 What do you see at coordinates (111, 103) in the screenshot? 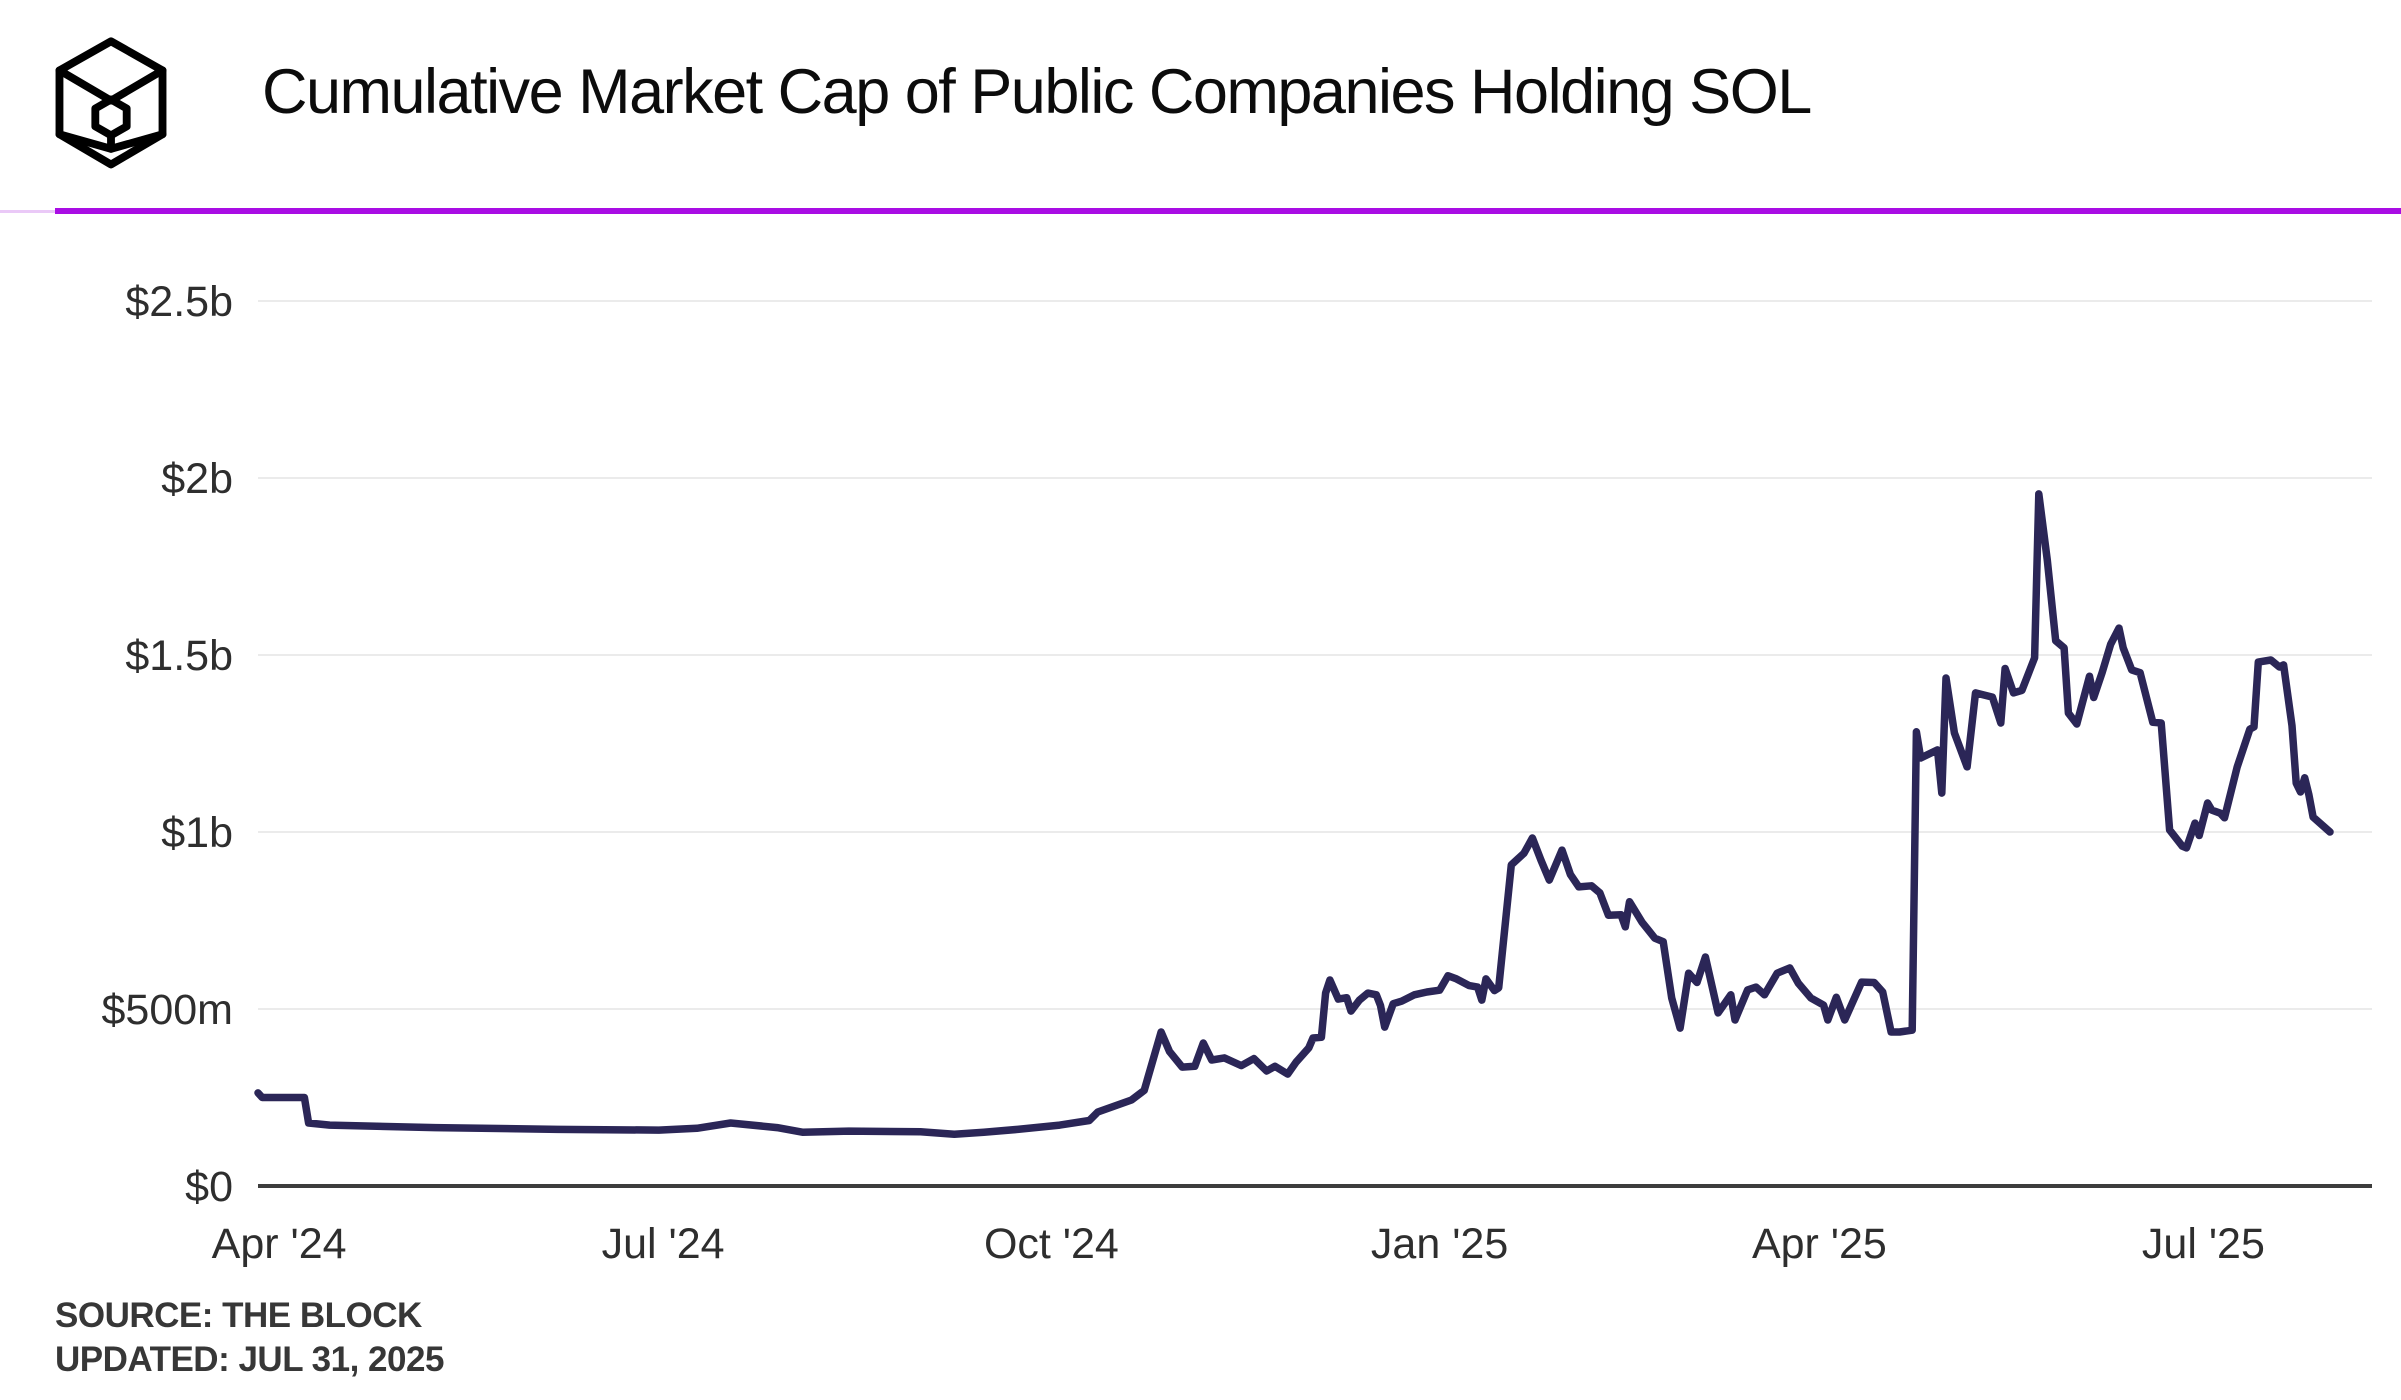
I see `the-block-logo-icon` at bounding box center [111, 103].